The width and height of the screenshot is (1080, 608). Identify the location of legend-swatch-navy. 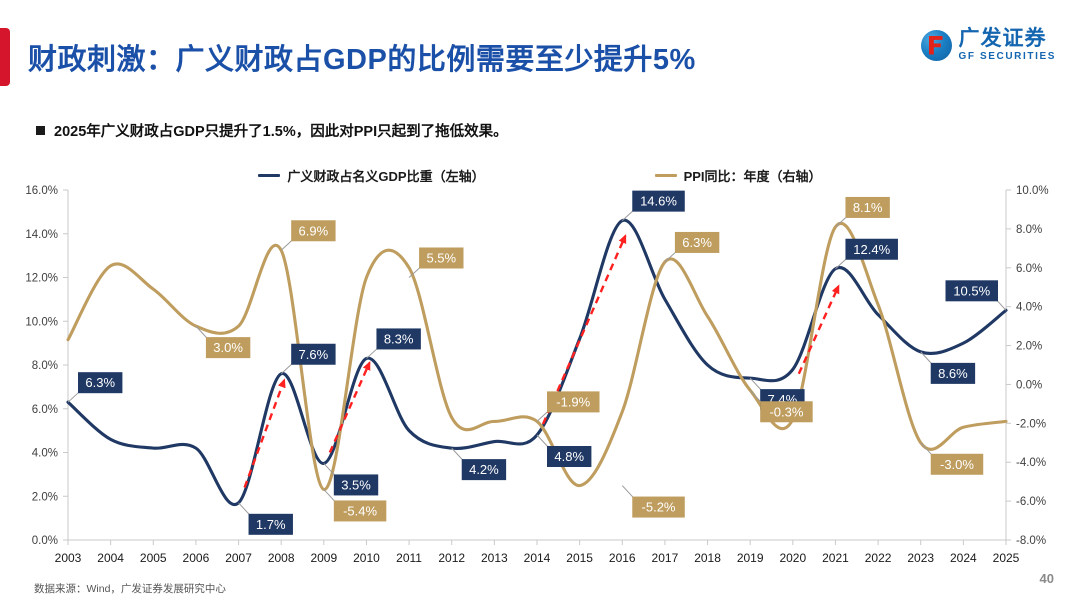
(269, 175).